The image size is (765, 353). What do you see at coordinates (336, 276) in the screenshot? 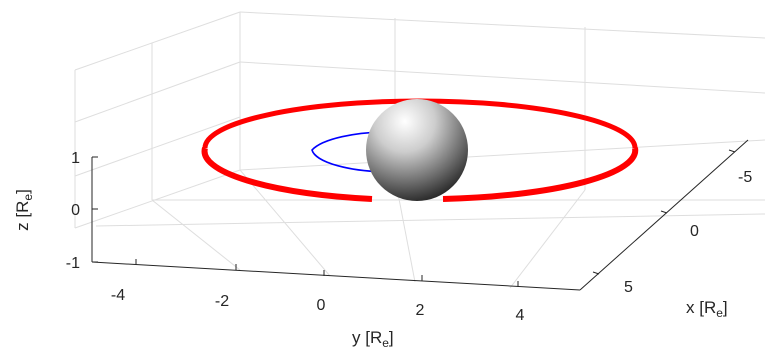
I see `y-axis-line` at bounding box center [336, 276].